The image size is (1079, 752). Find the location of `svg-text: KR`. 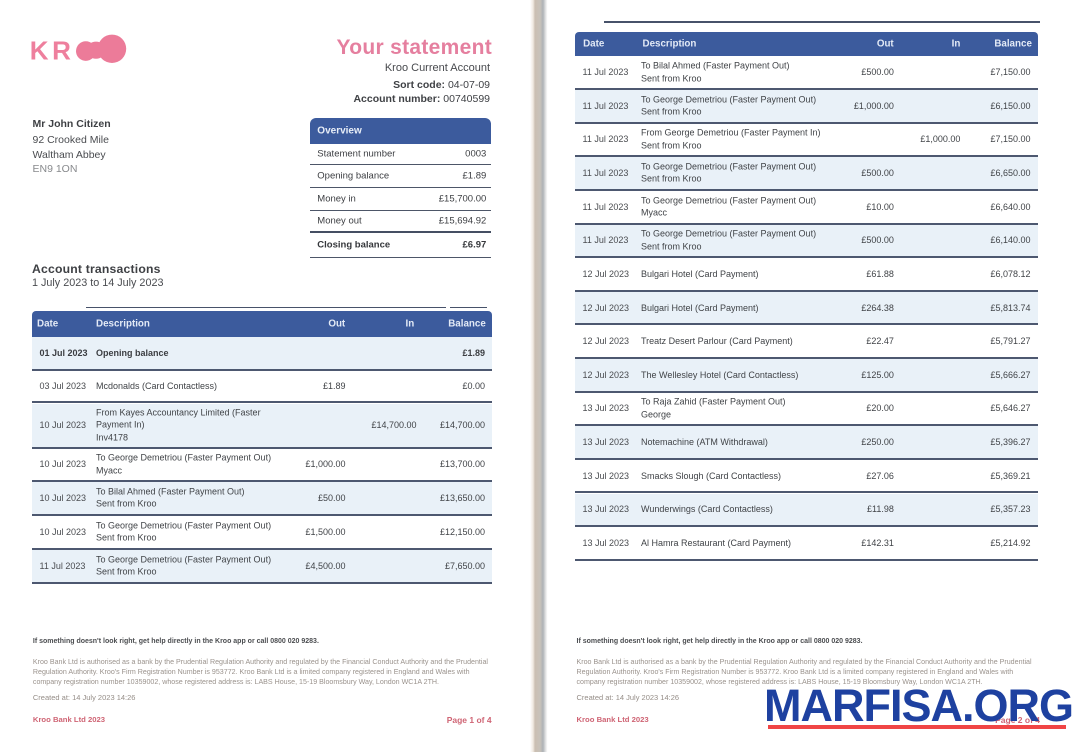

svg-text: KR is located at coordinates (52, 50).